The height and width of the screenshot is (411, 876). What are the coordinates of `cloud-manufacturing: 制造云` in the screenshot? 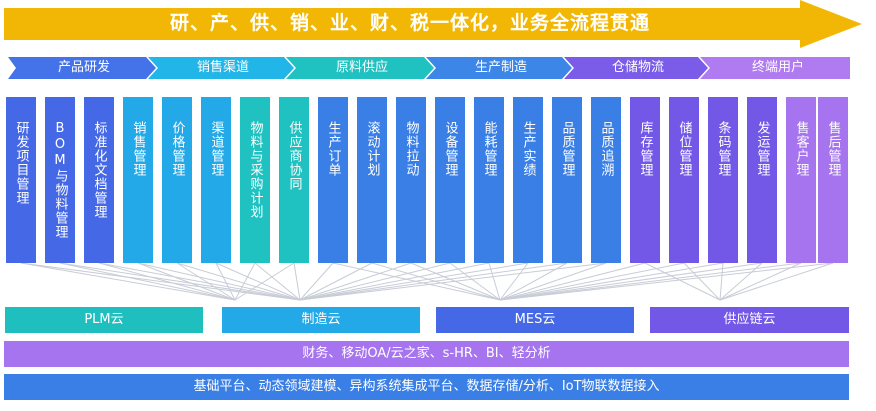 It's located at (321, 320).